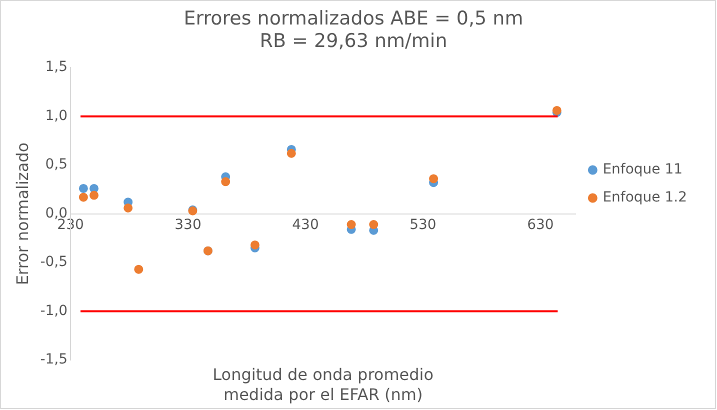  I want to click on y-tick-label: 1,5, so click(56, 67).